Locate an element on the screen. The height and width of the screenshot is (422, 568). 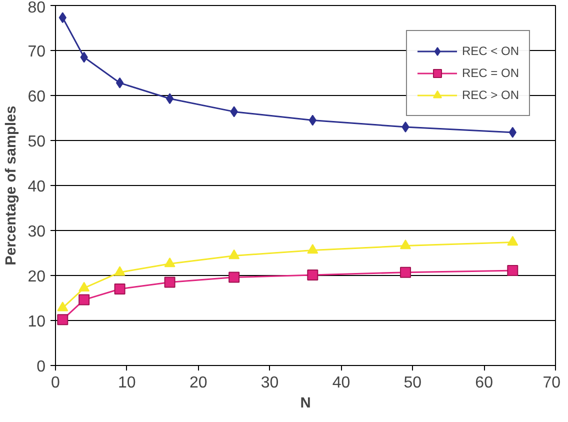
x-tick-label: 40 is located at coordinates (341, 383).